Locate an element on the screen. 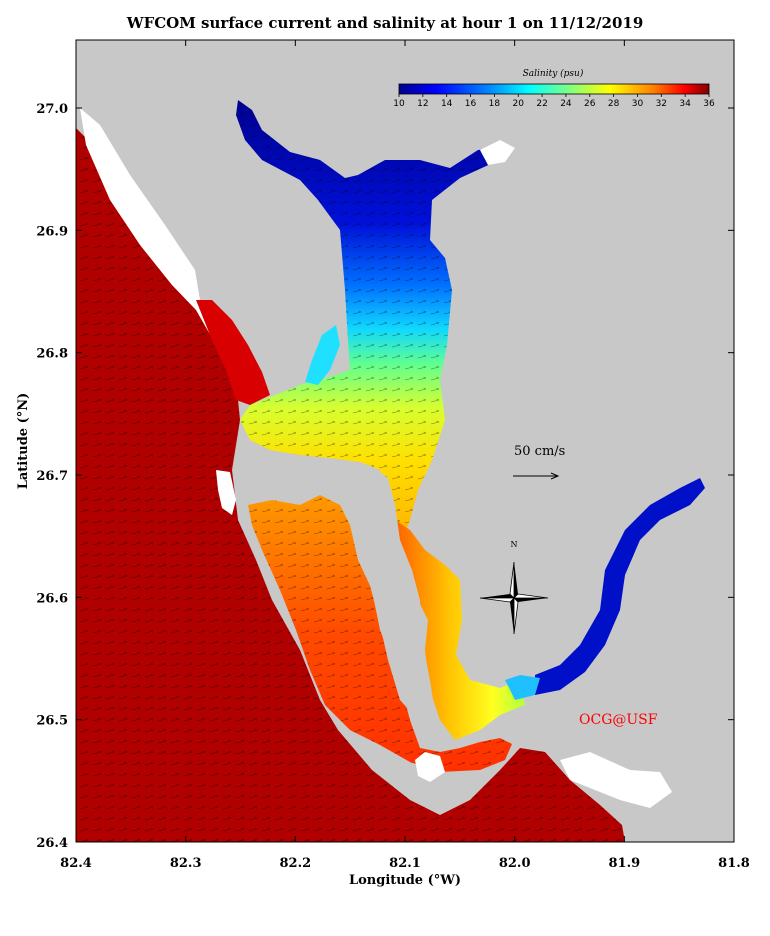 The height and width of the screenshot is (936, 770). colorbar-tick-label: 32 is located at coordinates (661, 104).